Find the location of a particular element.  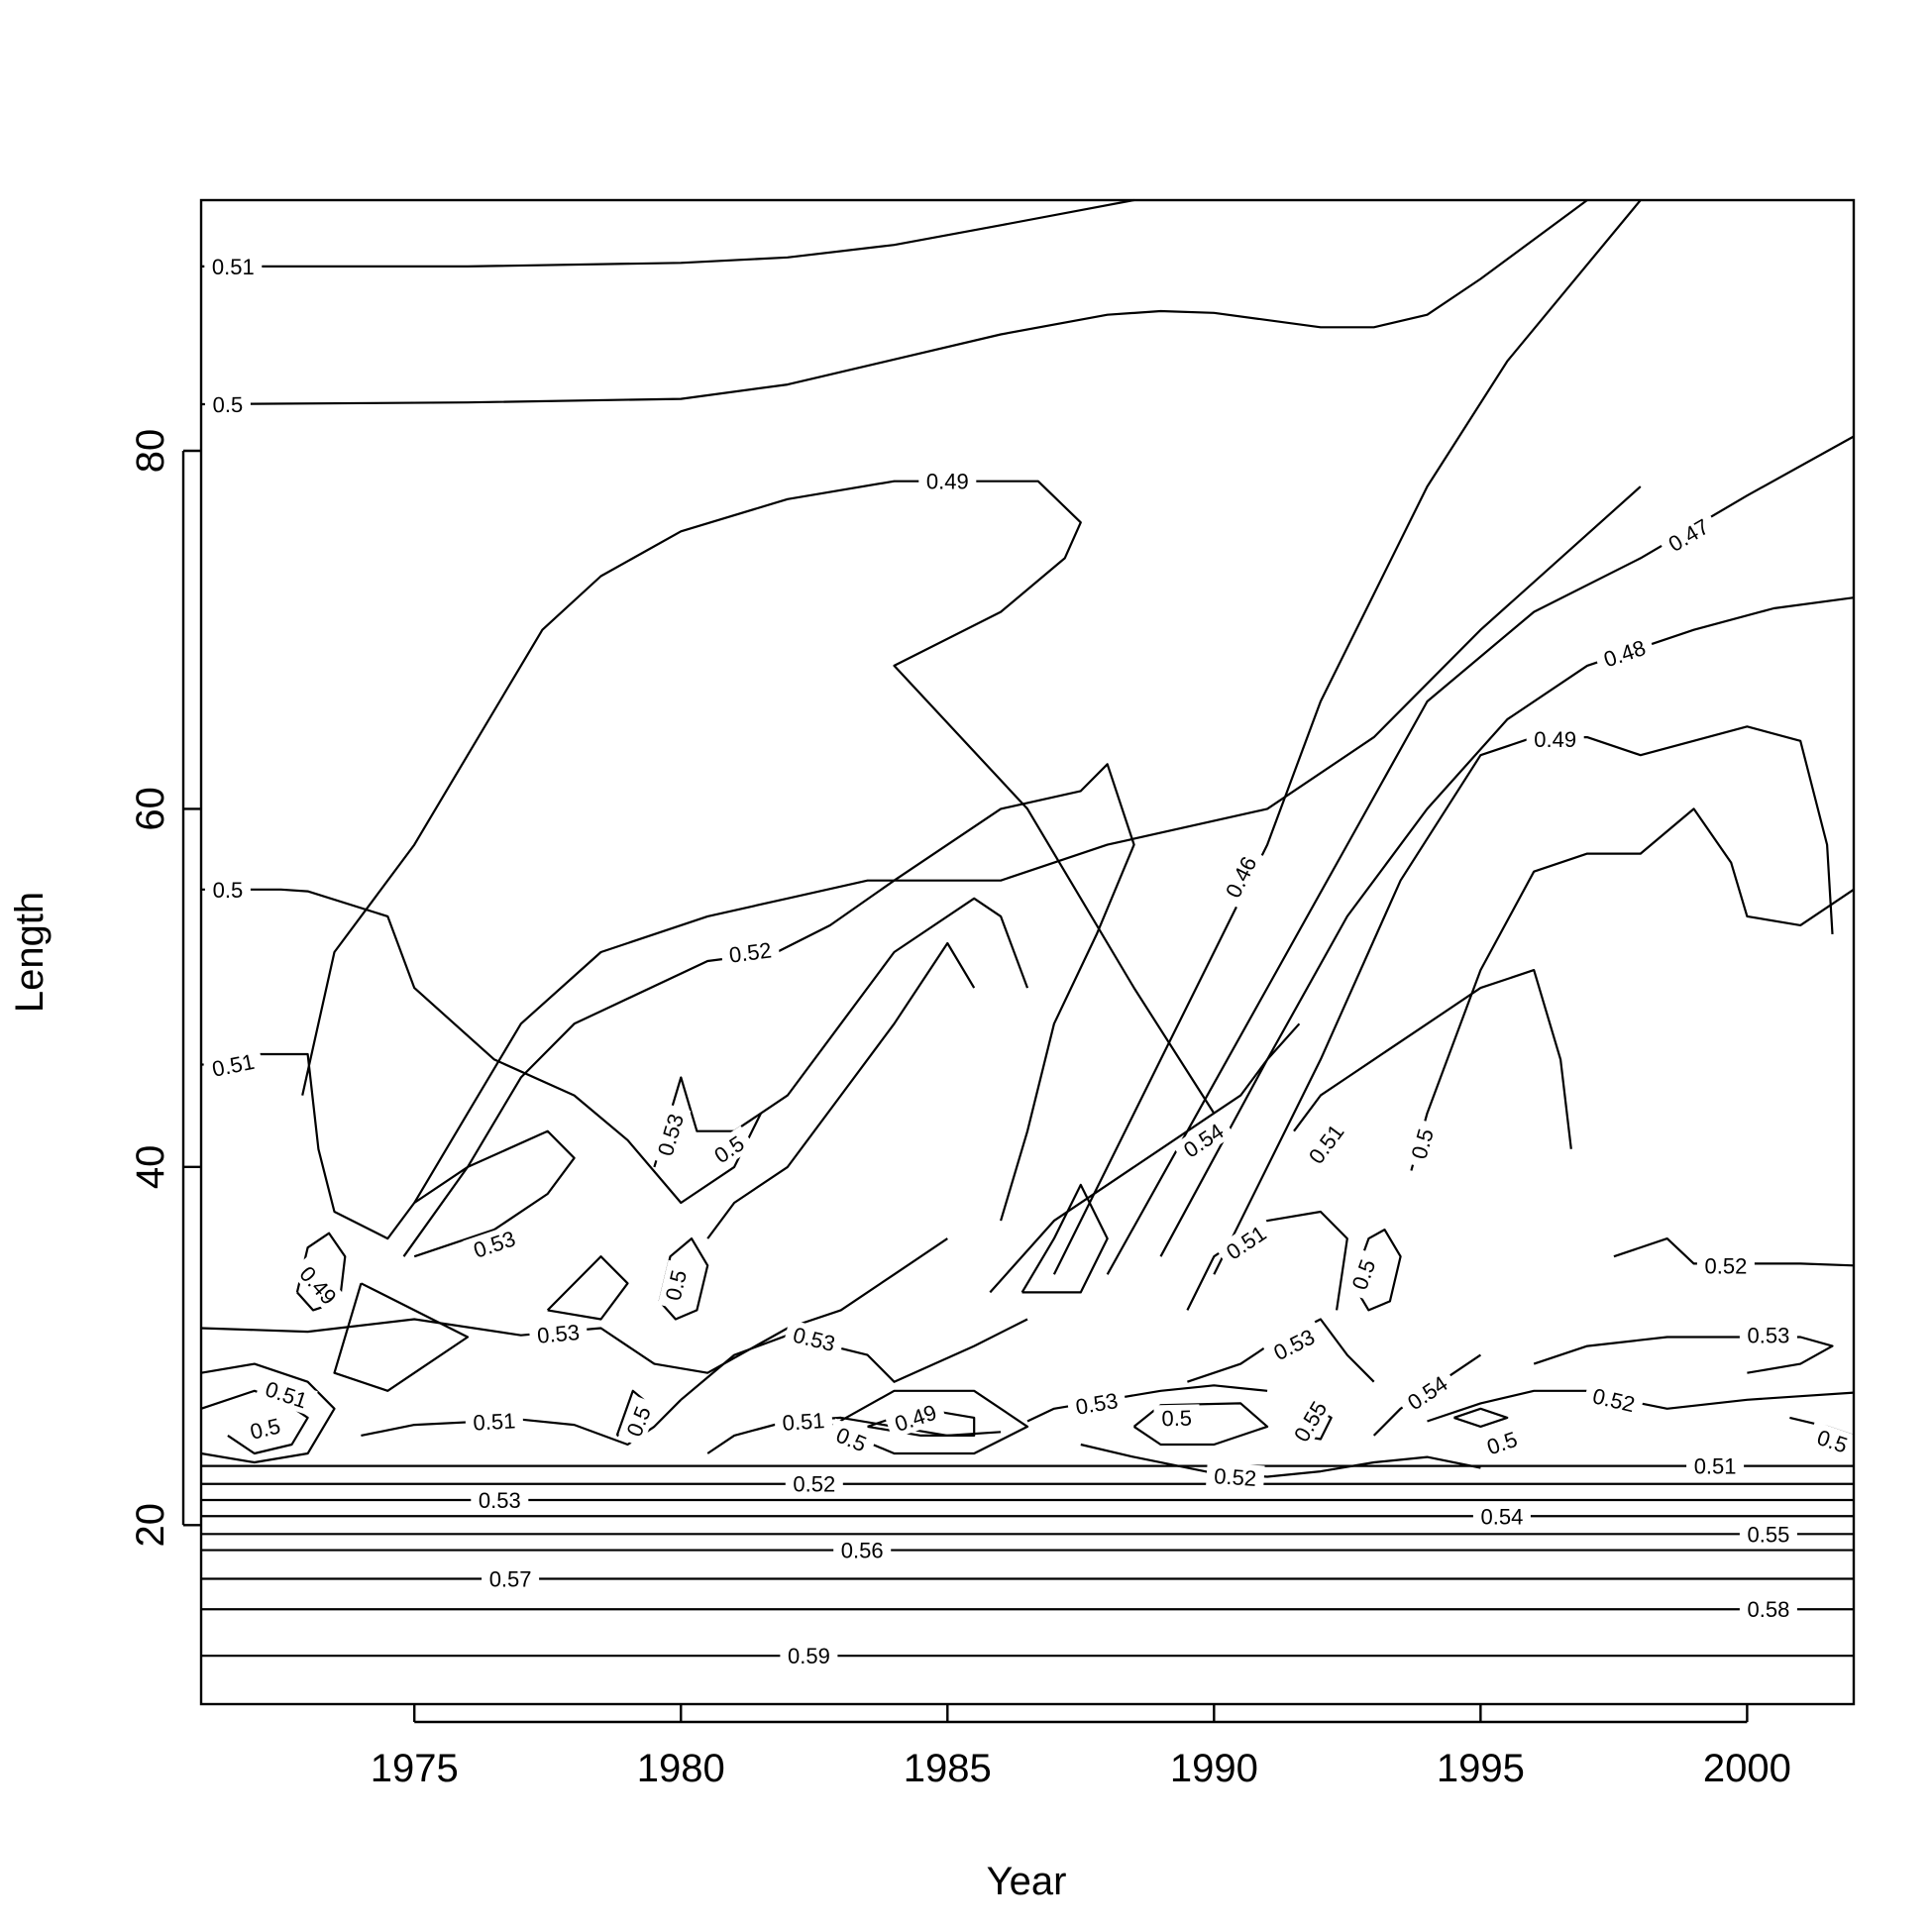

contour-label-h-3: 0.56 is located at coordinates (862, 1550).